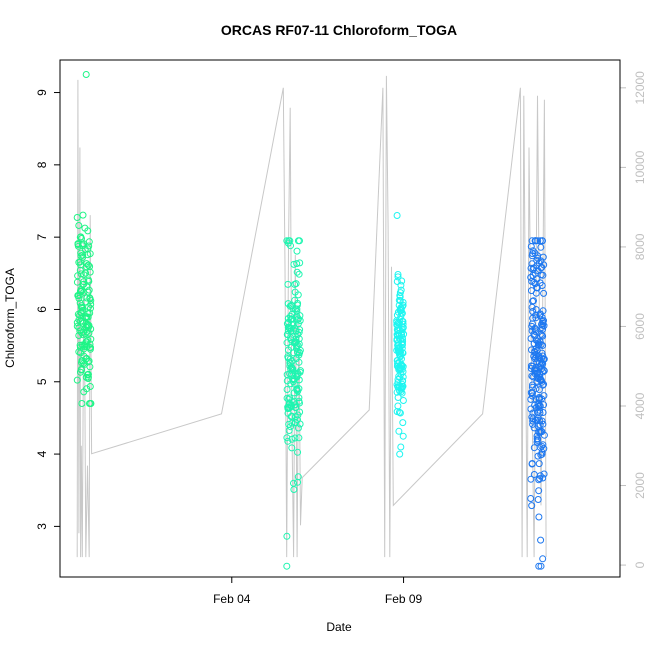 This screenshot has width=650, height=650. What do you see at coordinates (42, 236) in the screenshot?
I see `y-tick-label: 7` at bounding box center [42, 236].